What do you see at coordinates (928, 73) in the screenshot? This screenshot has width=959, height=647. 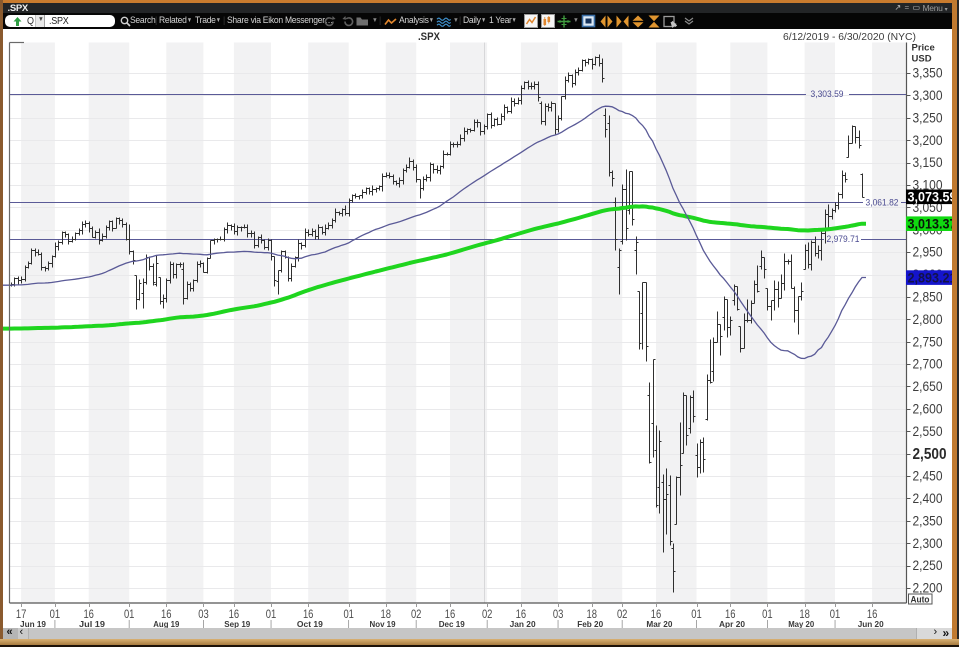 I see `svg-text: 3,350` at bounding box center [928, 73].